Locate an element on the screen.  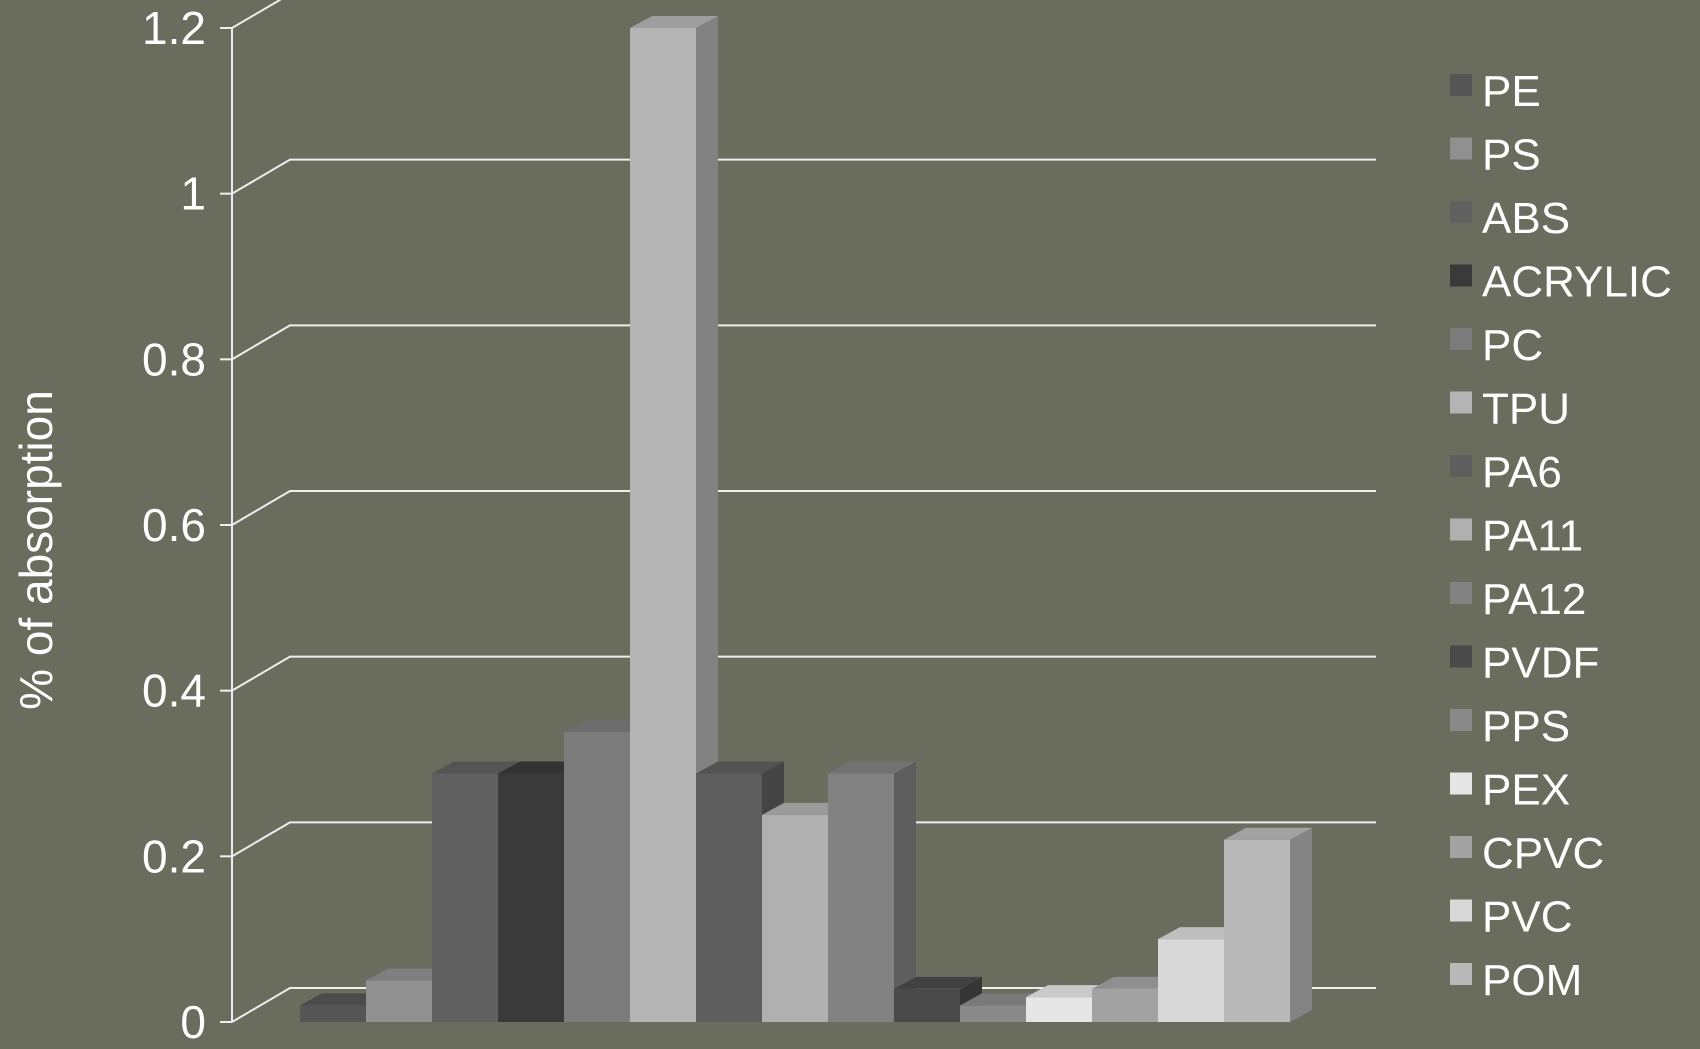
legend-label: PE is located at coordinates (1511, 91).